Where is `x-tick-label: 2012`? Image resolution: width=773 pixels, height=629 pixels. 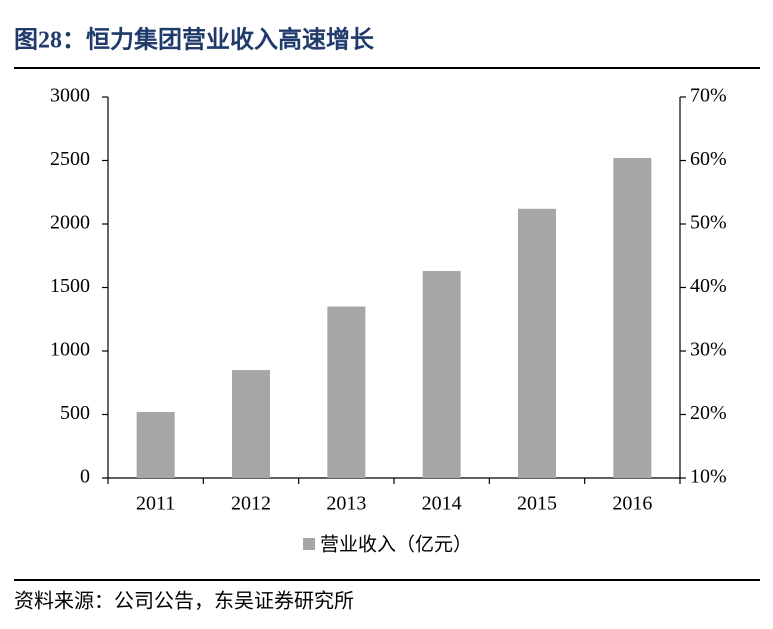
x-tick-label: 2012 is located at coordinates (251, 504).